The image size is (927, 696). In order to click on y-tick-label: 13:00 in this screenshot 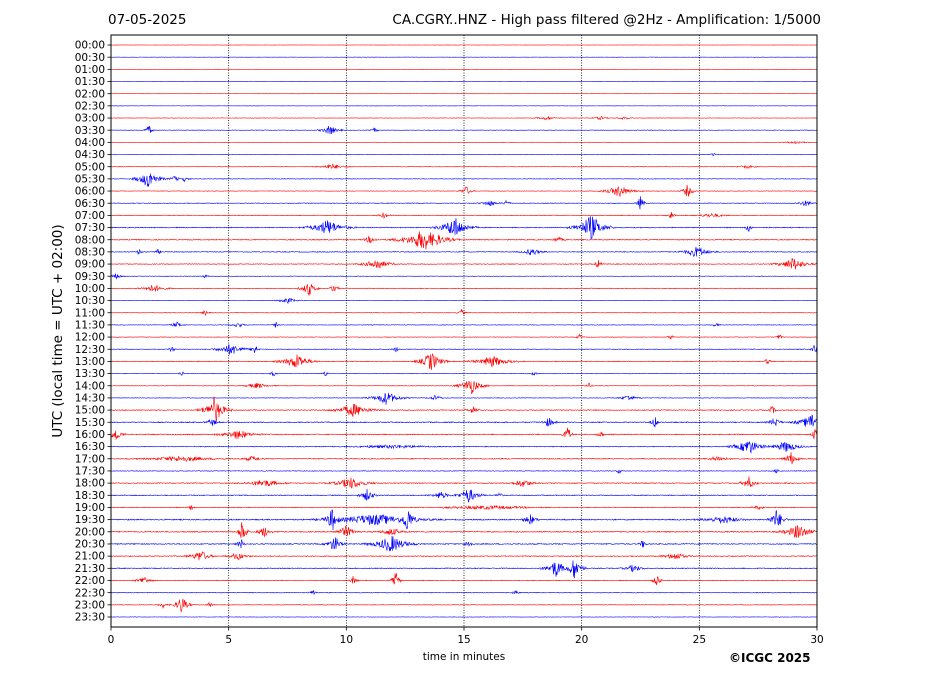, I will do `click(90, 362)`.